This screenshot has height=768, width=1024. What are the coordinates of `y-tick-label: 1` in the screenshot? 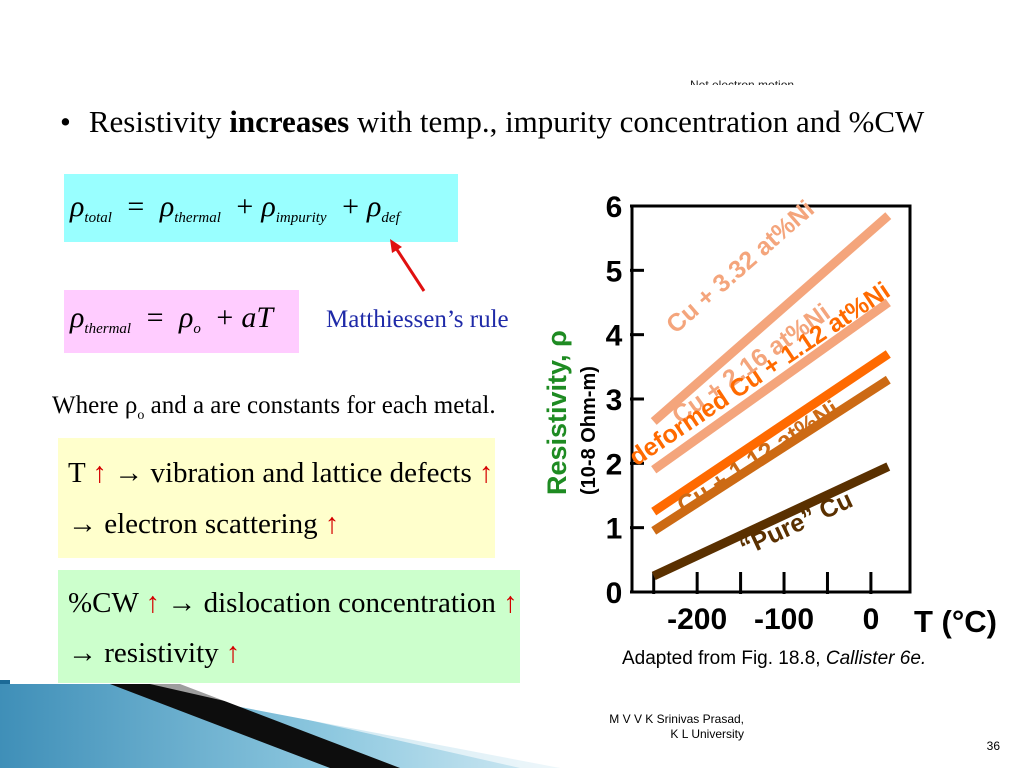 It's located at (614, 529).